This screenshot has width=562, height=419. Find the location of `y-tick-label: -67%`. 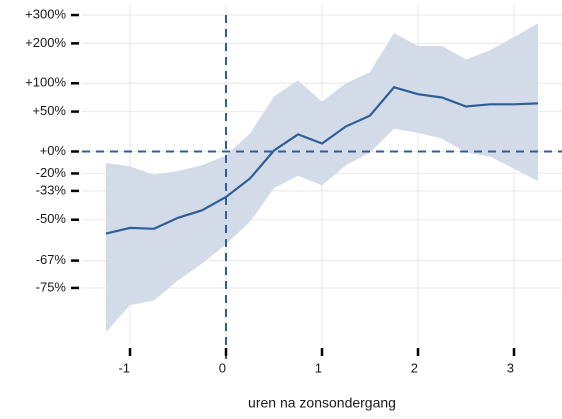

y-tick-label: -67% is located at coordinates (51, 259).